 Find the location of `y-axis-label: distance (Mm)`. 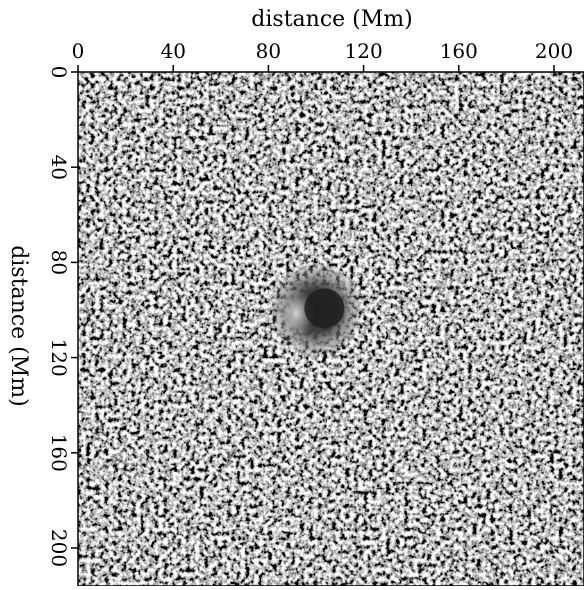

y-axis-label: distance (Mm) is located at coordinates (18, 325).